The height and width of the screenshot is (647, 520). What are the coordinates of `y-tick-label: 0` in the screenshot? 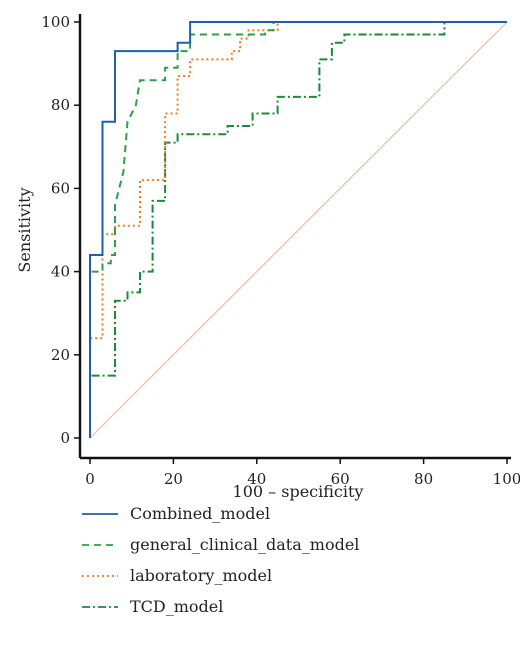 It's located at (65, 438).